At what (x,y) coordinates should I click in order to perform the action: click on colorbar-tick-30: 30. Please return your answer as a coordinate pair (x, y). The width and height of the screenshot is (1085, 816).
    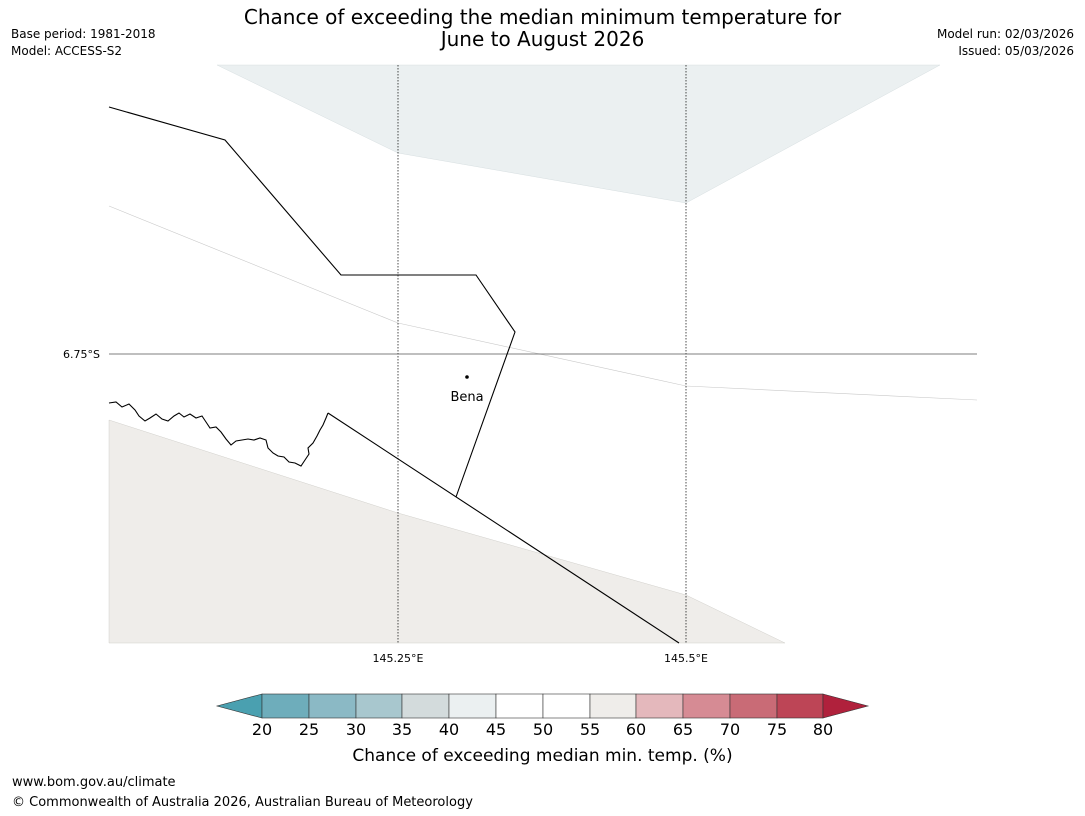
    Looking at the image, I should click on (356, 729).